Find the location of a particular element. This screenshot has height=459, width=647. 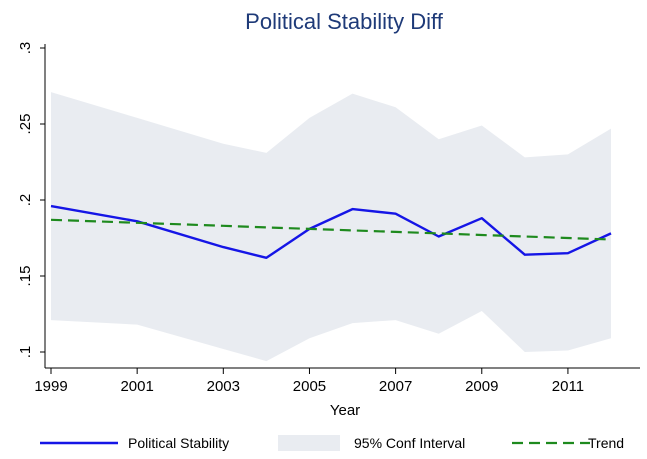

x-tick-label: 2005 is located at coordinates (309, 386).